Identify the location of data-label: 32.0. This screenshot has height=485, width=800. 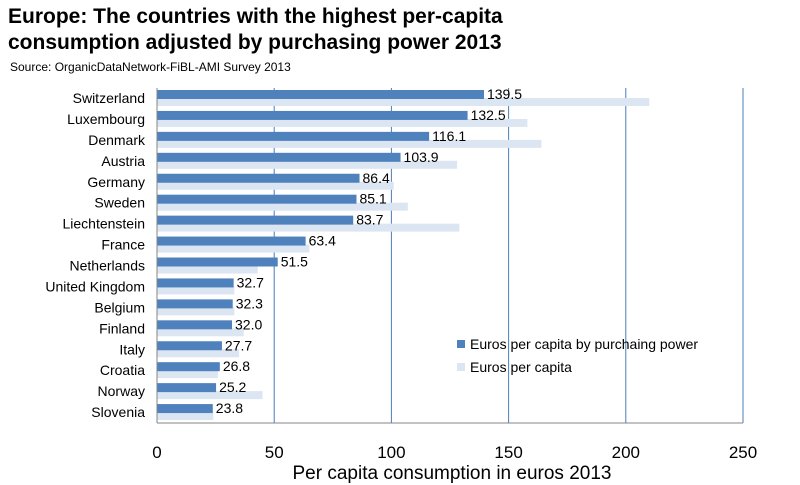
(248, 324).